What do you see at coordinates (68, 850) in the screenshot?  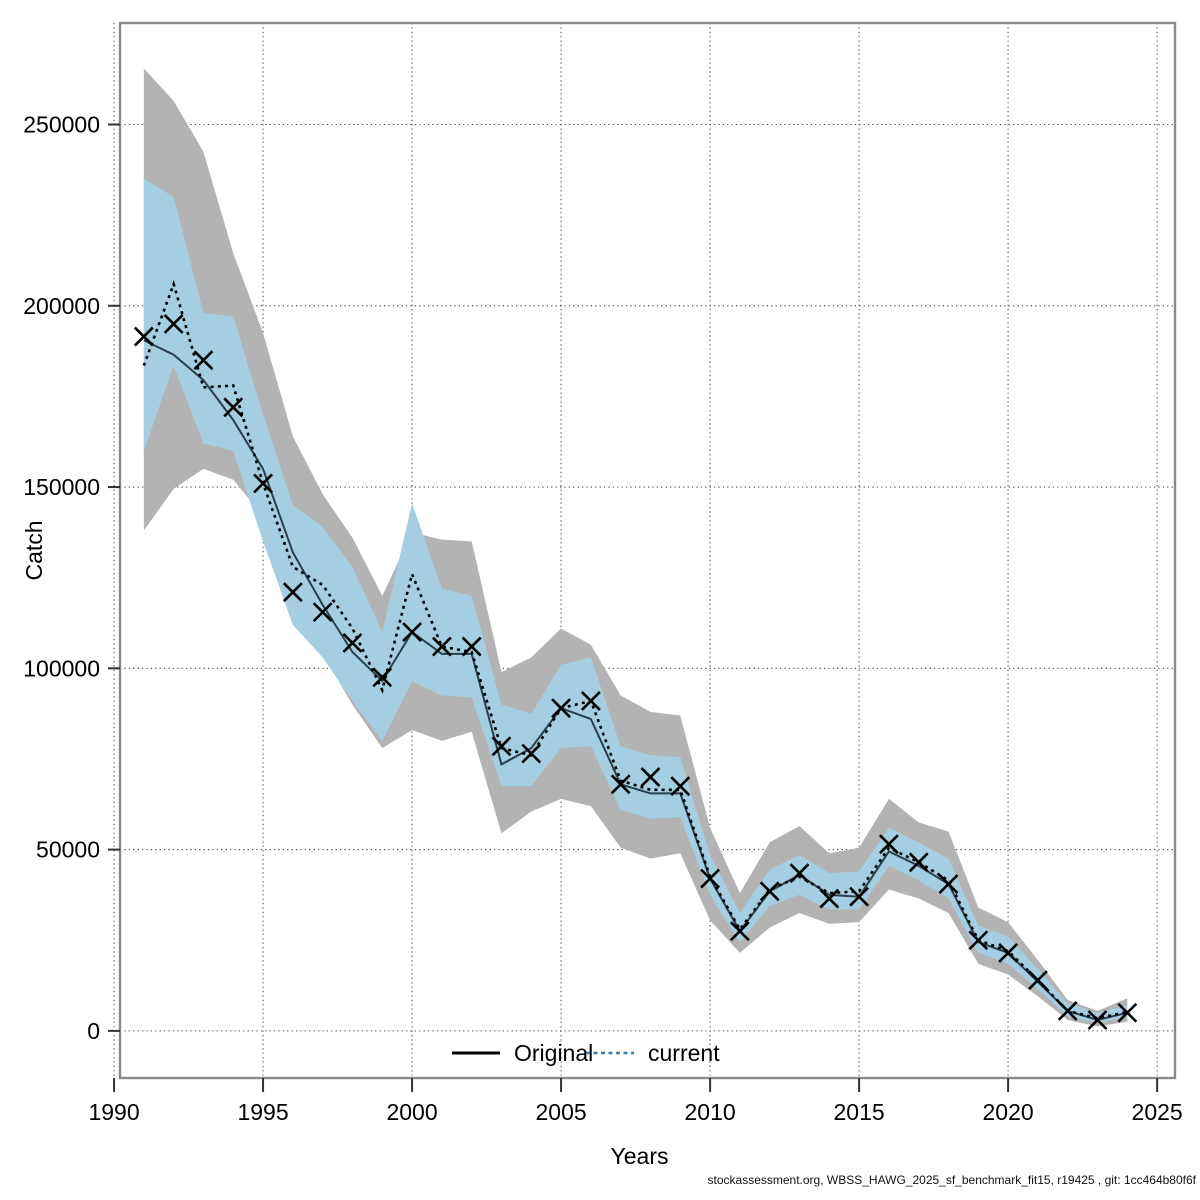 I see `y-axis-tick-label: 50000` at bounding box center [68, 850].